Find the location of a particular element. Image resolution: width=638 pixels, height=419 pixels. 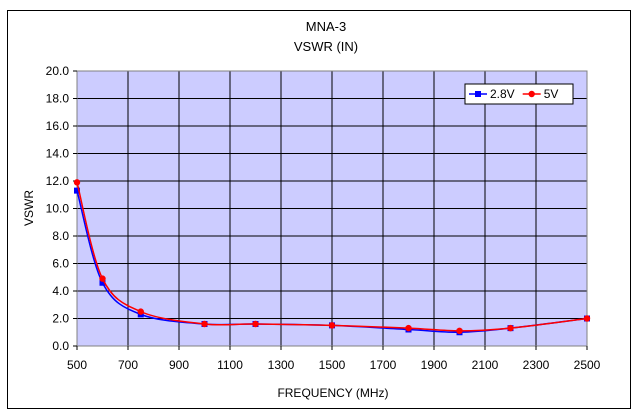

y-tick-label: 4.0 is located at coordinates (60, 291).